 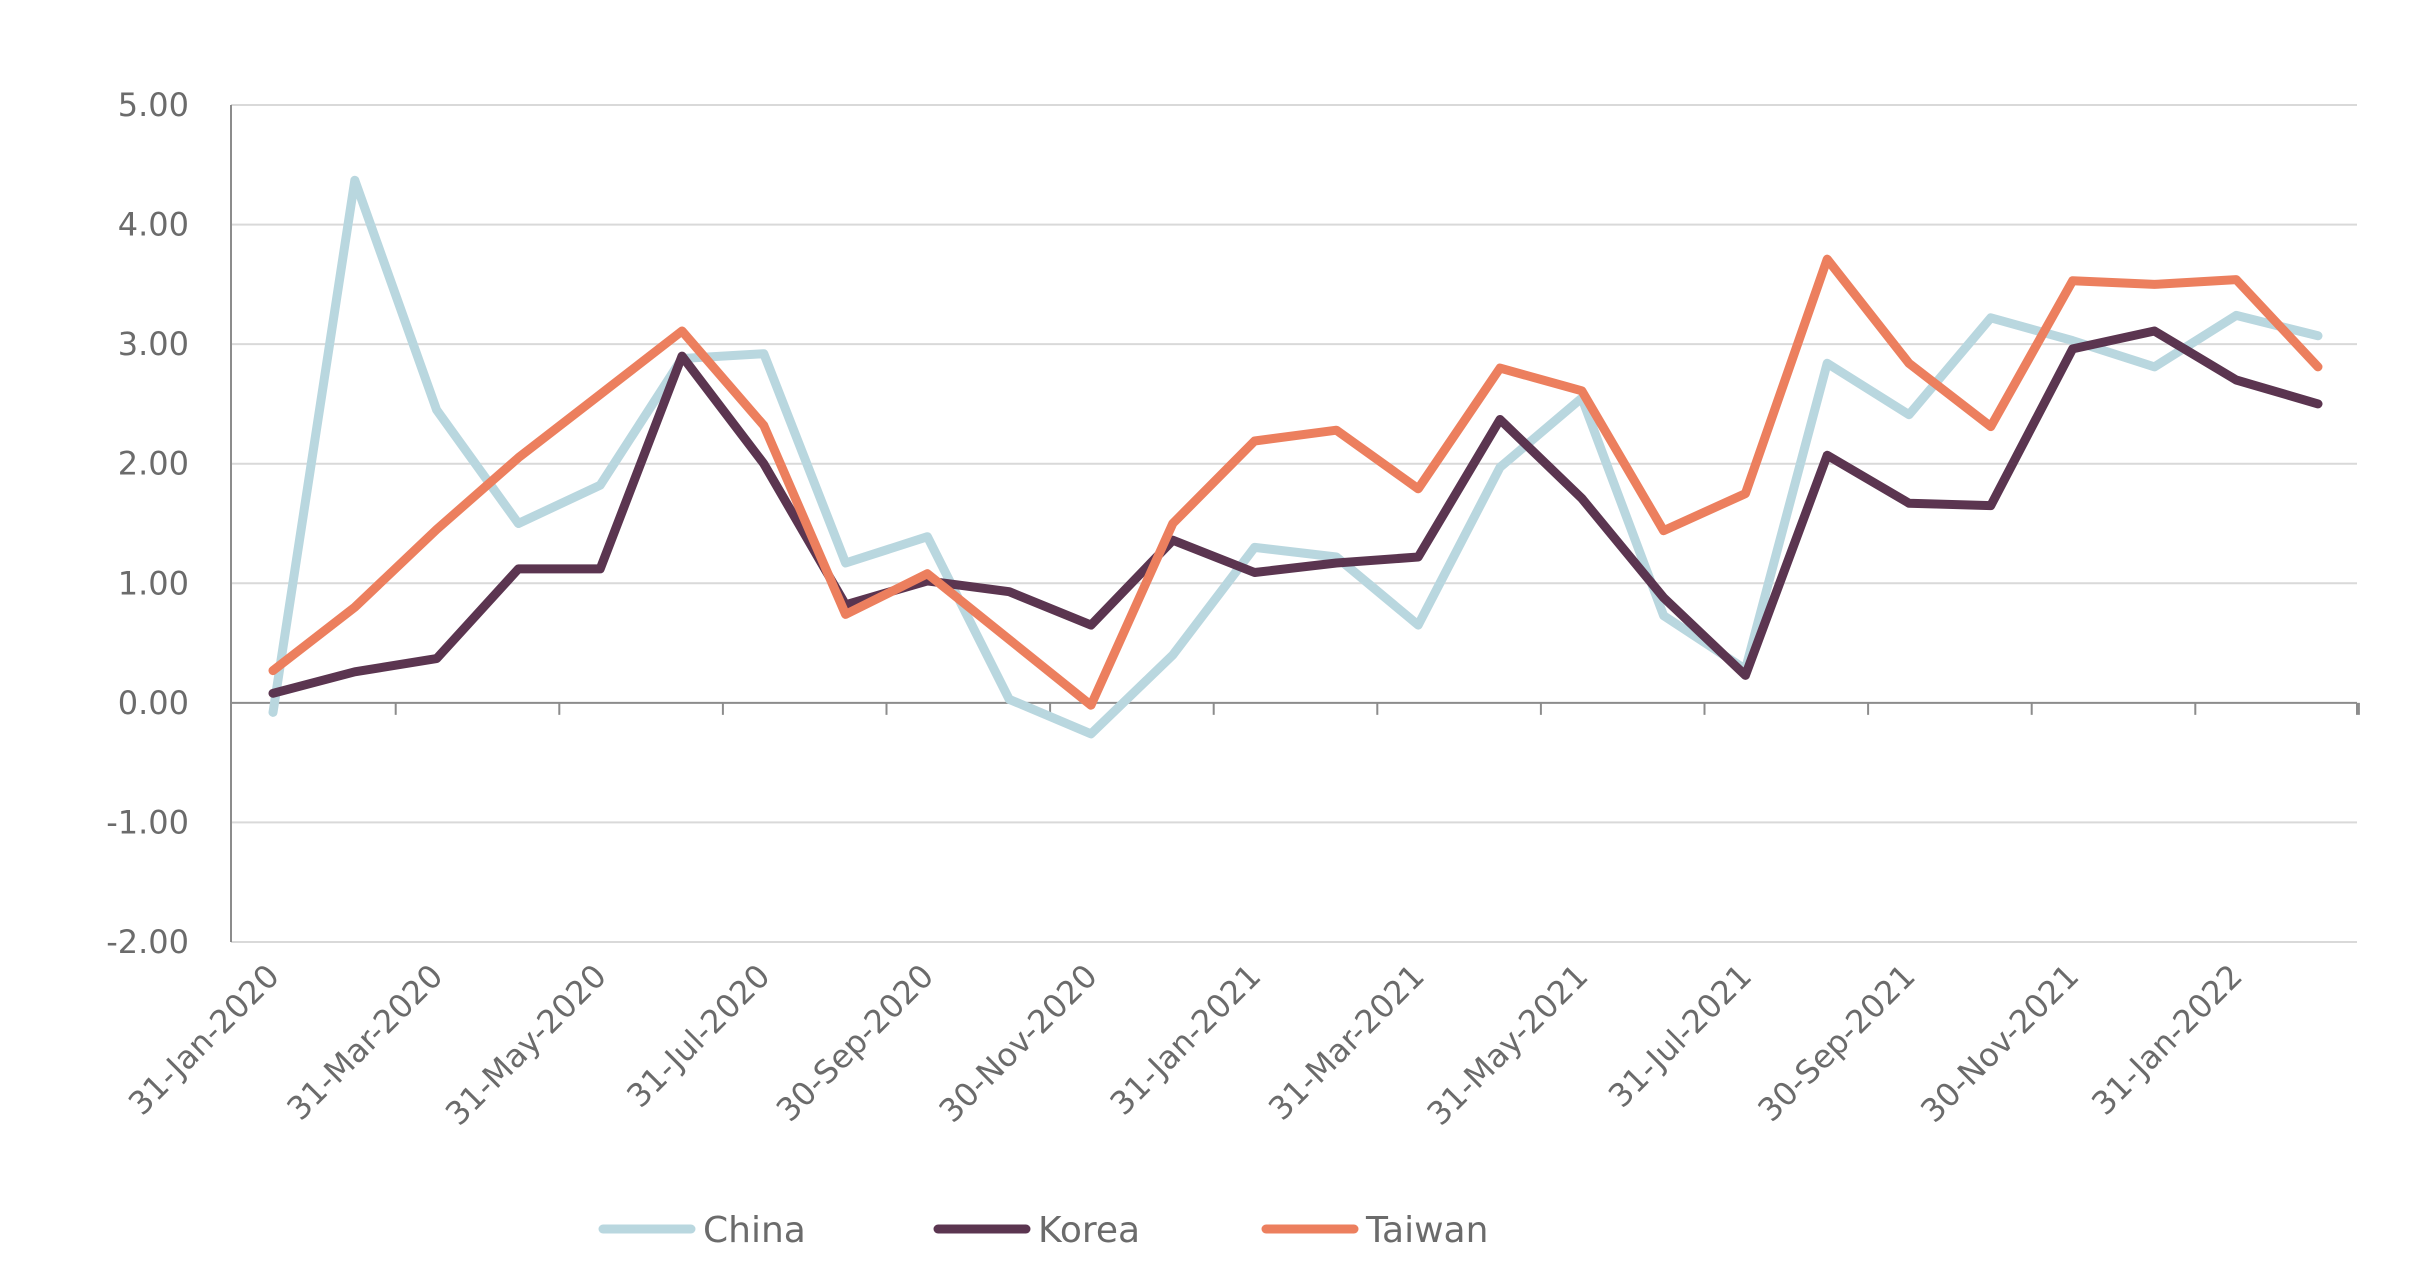 I want to click on y-axis-ticks: 5.00 4.00 3.00 2.00 1.00 0.00 -1.00 -2.00, so click(x=147, y=523).